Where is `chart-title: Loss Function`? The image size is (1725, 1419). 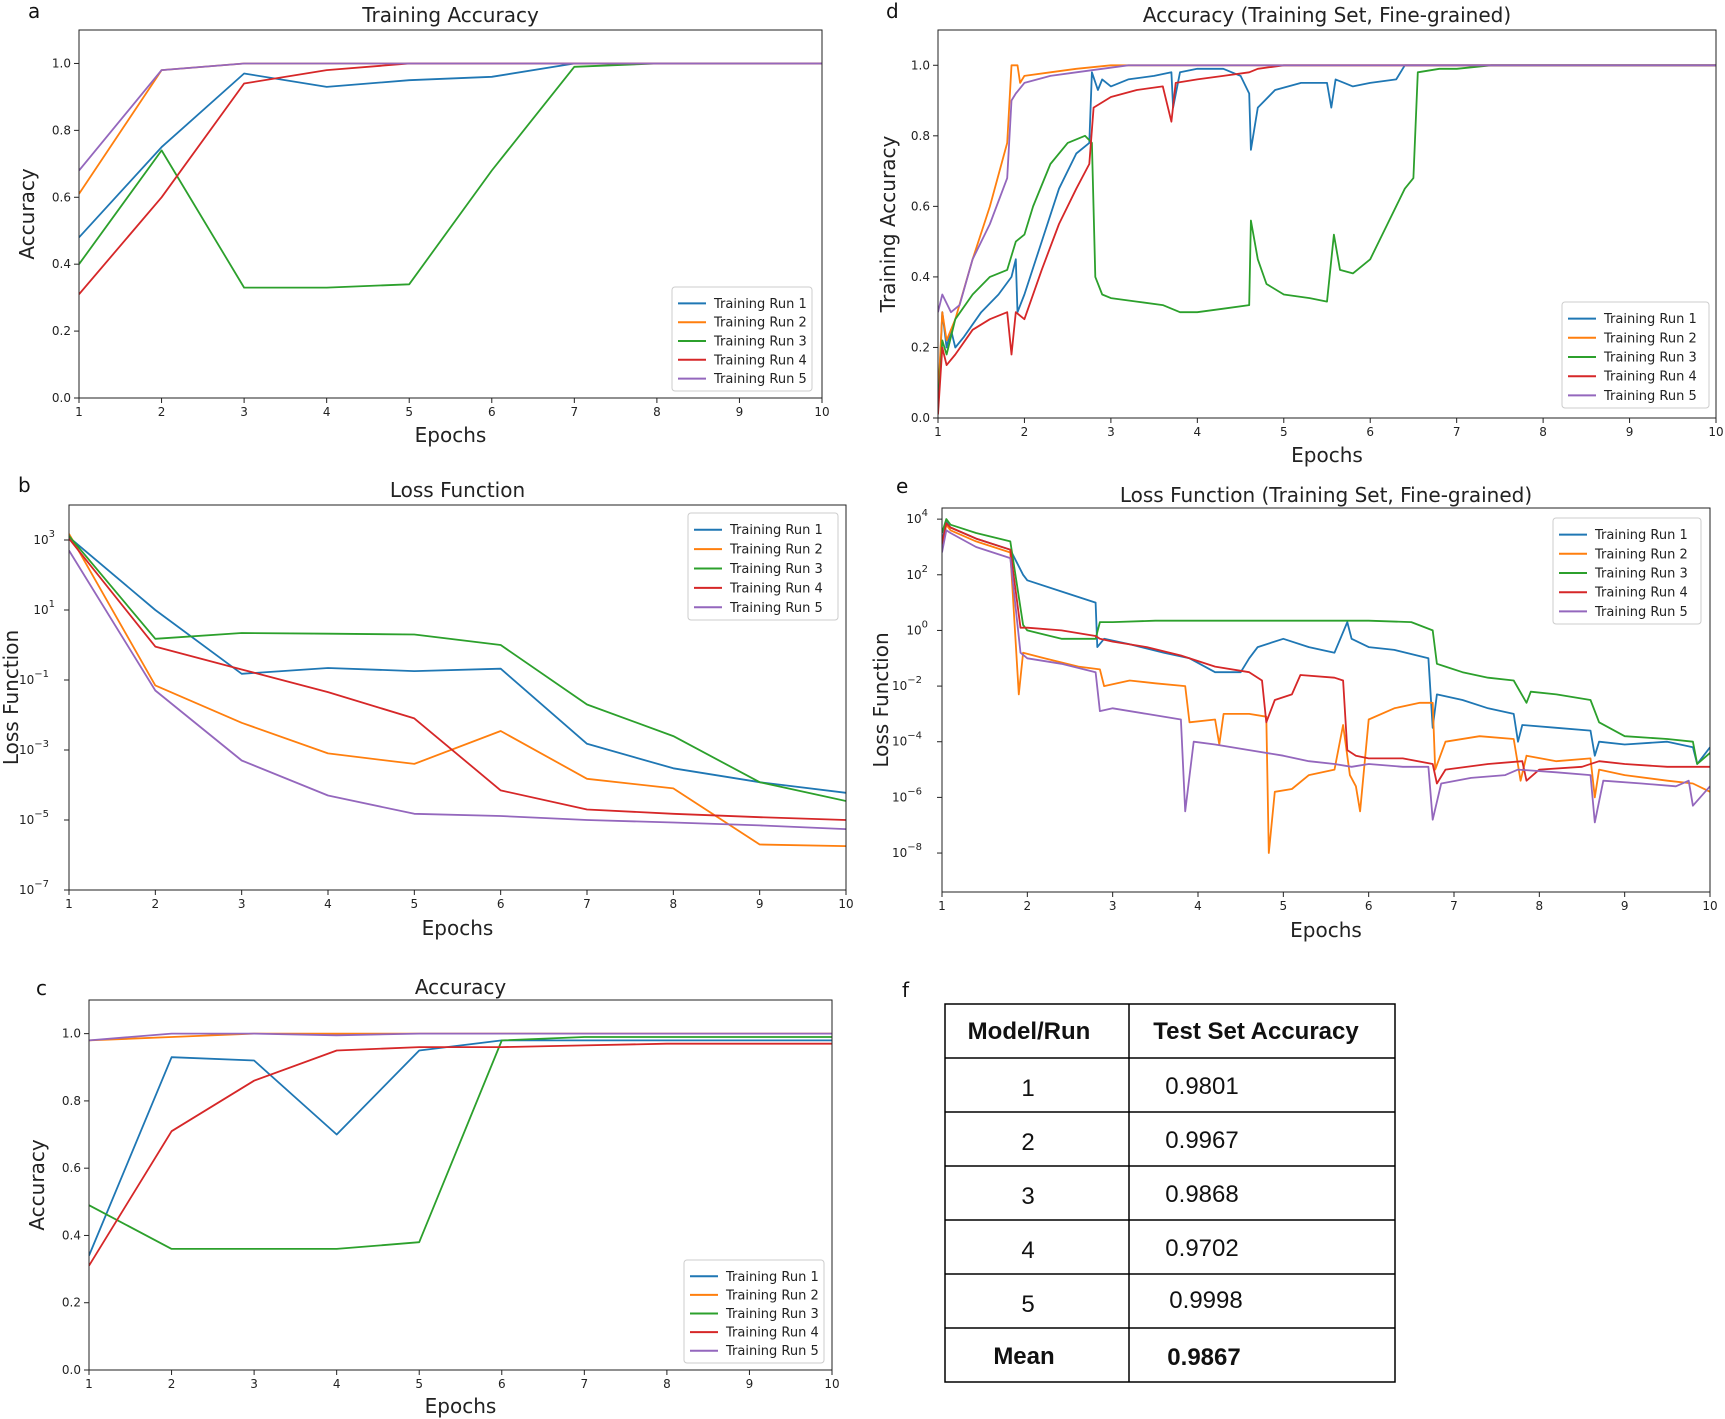
chart-title: Loss Function is located at coordinates (457, 490).